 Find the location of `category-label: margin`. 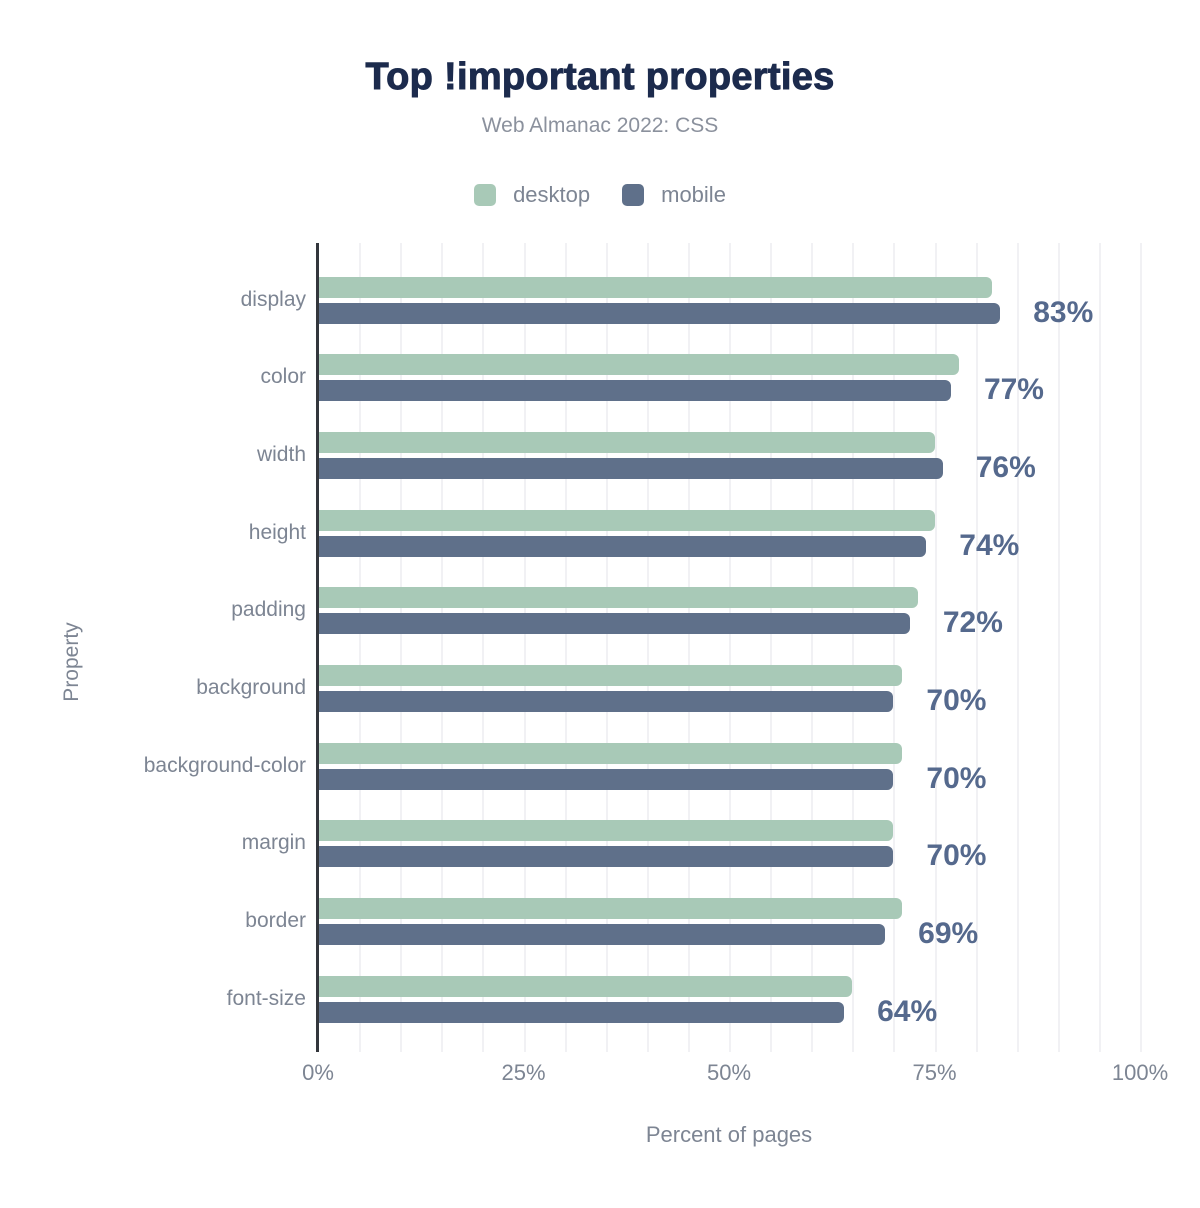

category-label: margin is located at coordinates (273, 843).